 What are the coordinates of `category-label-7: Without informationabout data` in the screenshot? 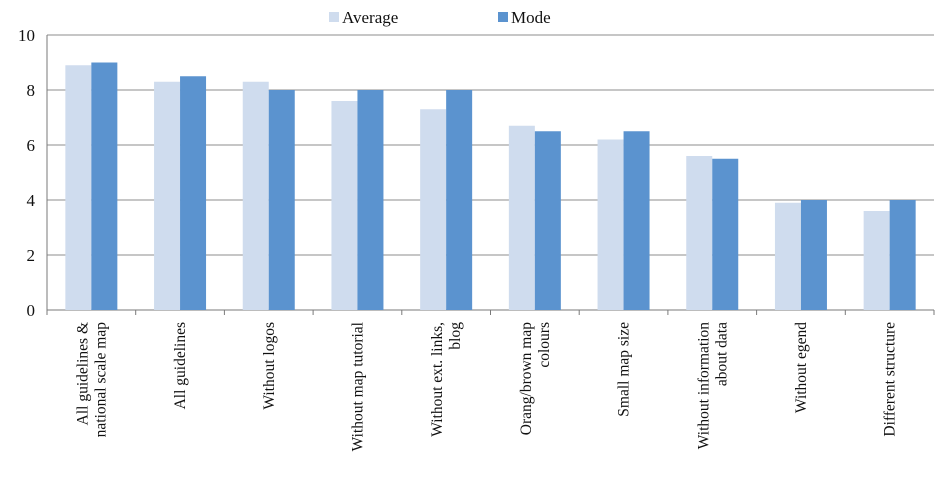 It's located at (712, 385).